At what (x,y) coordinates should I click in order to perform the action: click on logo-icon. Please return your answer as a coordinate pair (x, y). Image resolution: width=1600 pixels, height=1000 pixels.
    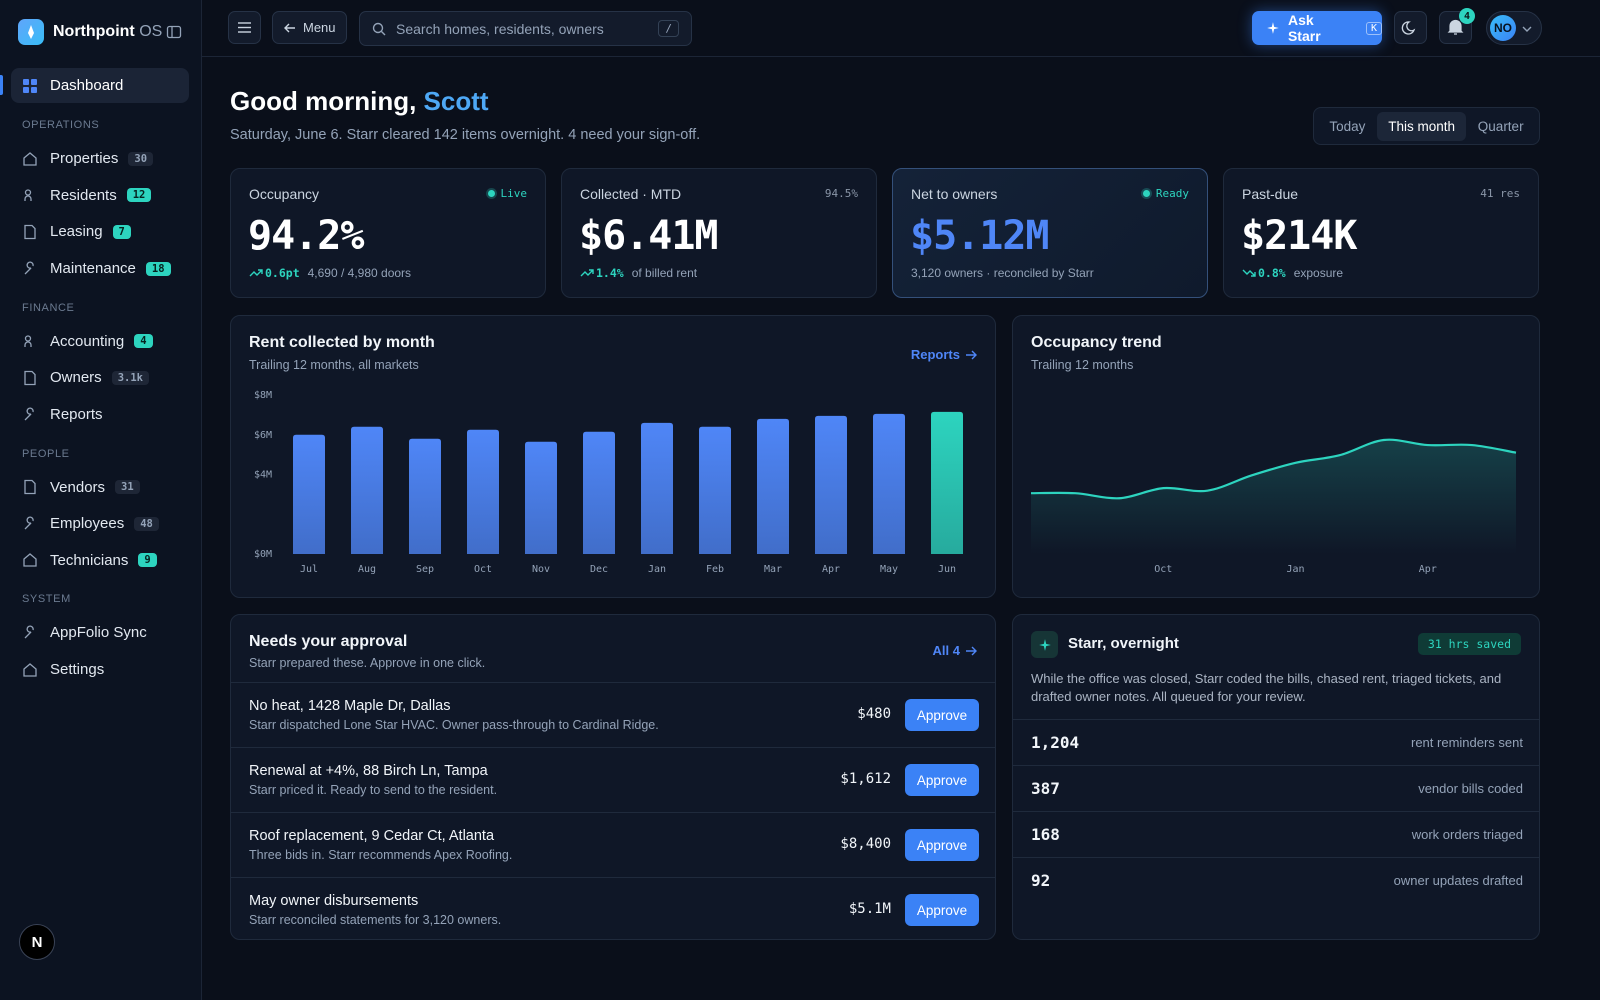
    Looking at the image, I should click on (31, 32).